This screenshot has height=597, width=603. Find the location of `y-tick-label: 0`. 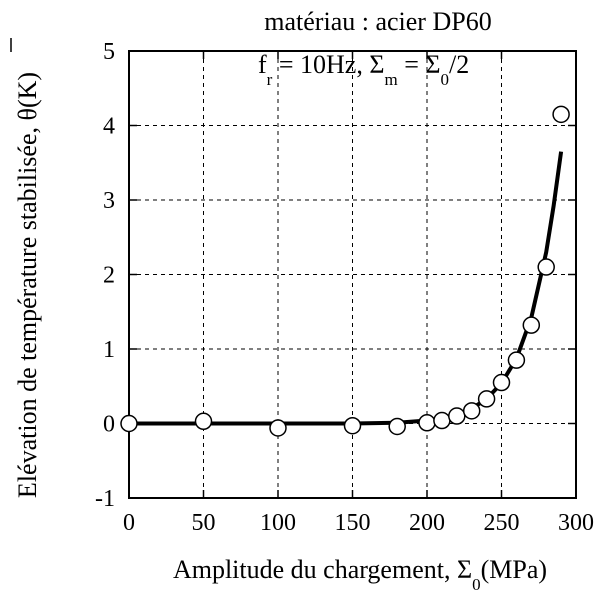

y-tick-label: 0 is located at coordinates (109, 425).